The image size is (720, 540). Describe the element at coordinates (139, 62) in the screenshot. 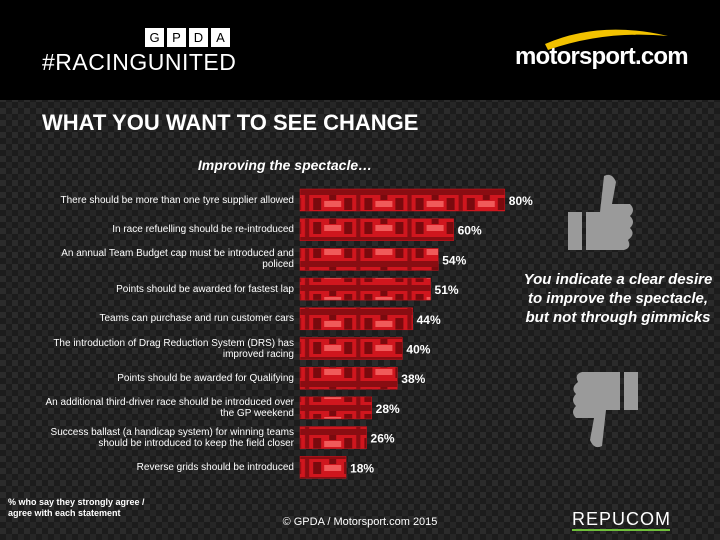

I see `campaign-logo: #RACINGUNITED` at that location.